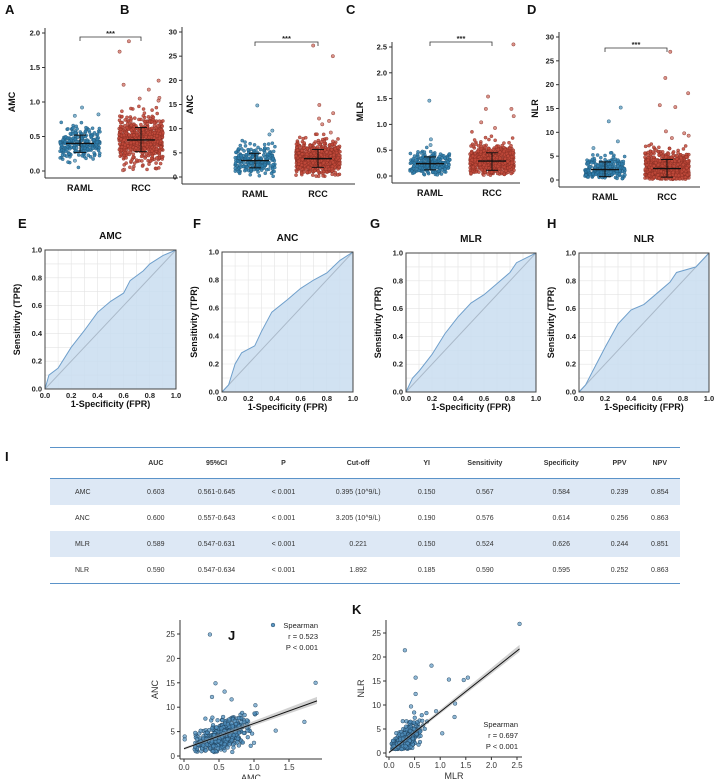 This screenshot has width=716, height=779. Describe the element at coordinates (503, 735) in the screenshot. I see `correlation-r: r = 0.697` at that location.